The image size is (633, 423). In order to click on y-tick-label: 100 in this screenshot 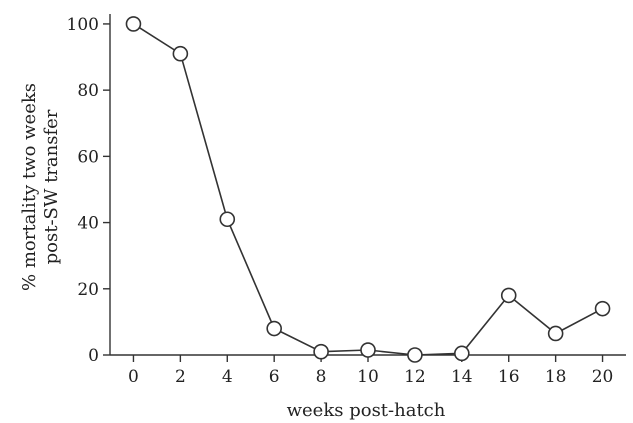, I will do `click(83, 25)`.